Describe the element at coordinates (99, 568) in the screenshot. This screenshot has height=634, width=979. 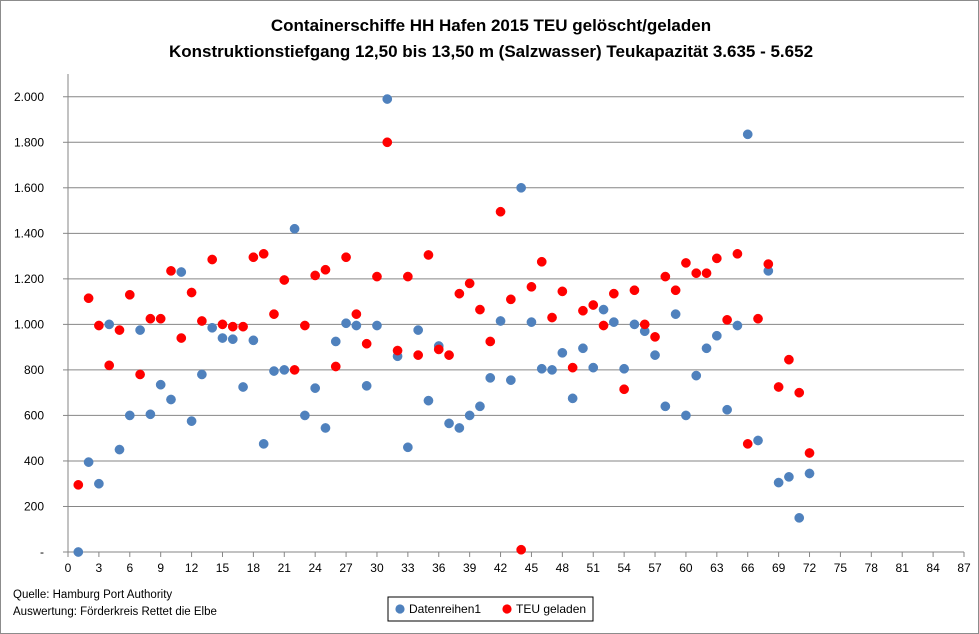
I see `x-tick-label: 3` at that location.